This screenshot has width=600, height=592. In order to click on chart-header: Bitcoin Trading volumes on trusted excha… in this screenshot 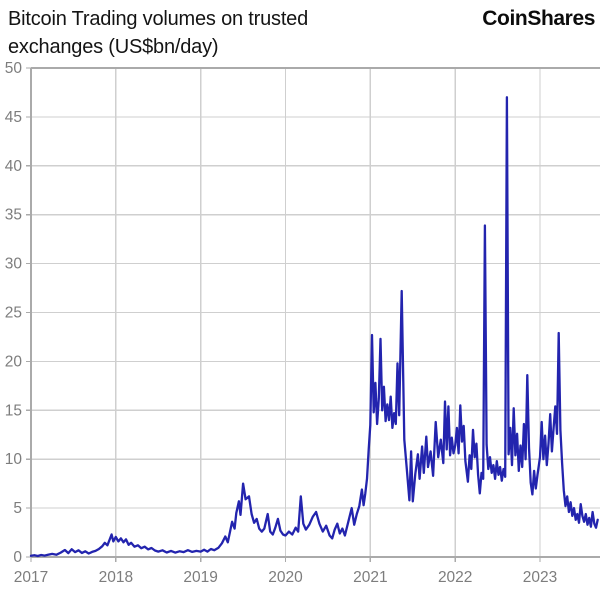, I will do `click(300, 31)`.